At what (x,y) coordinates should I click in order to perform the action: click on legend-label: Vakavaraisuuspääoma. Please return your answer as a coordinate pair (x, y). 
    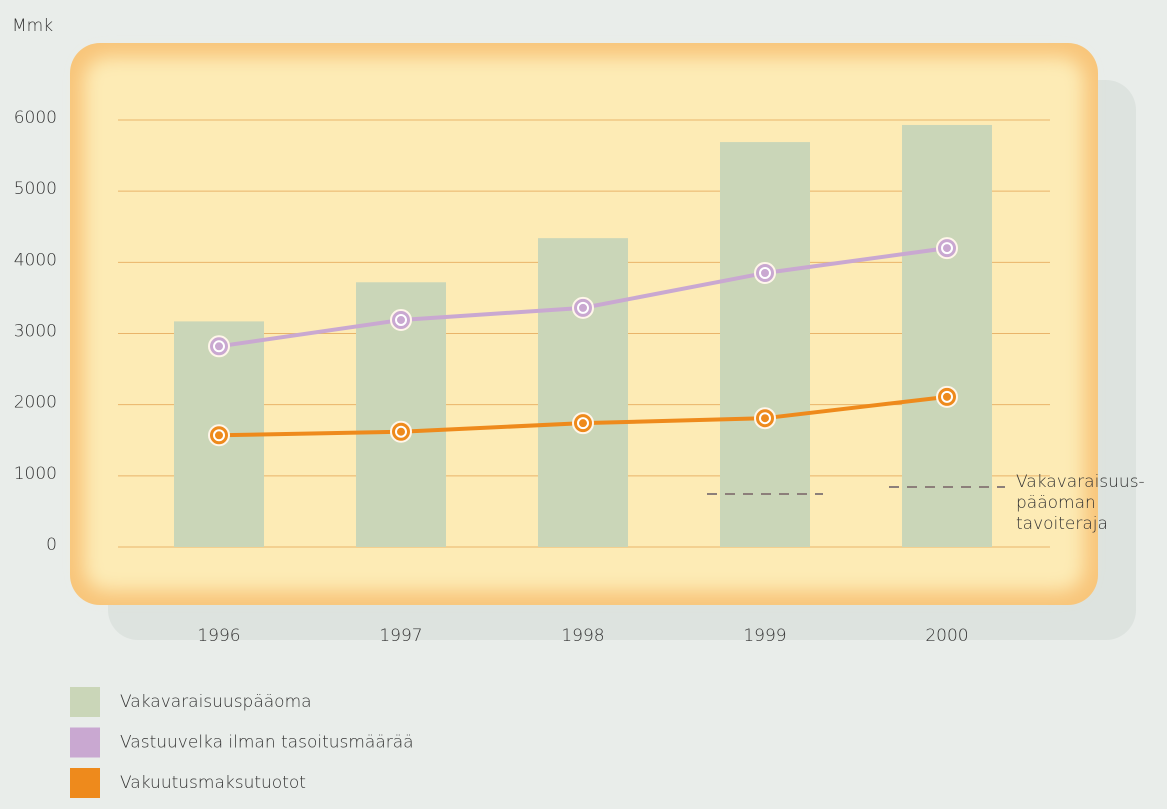
    Looking at the image, I should click on (216, 702).